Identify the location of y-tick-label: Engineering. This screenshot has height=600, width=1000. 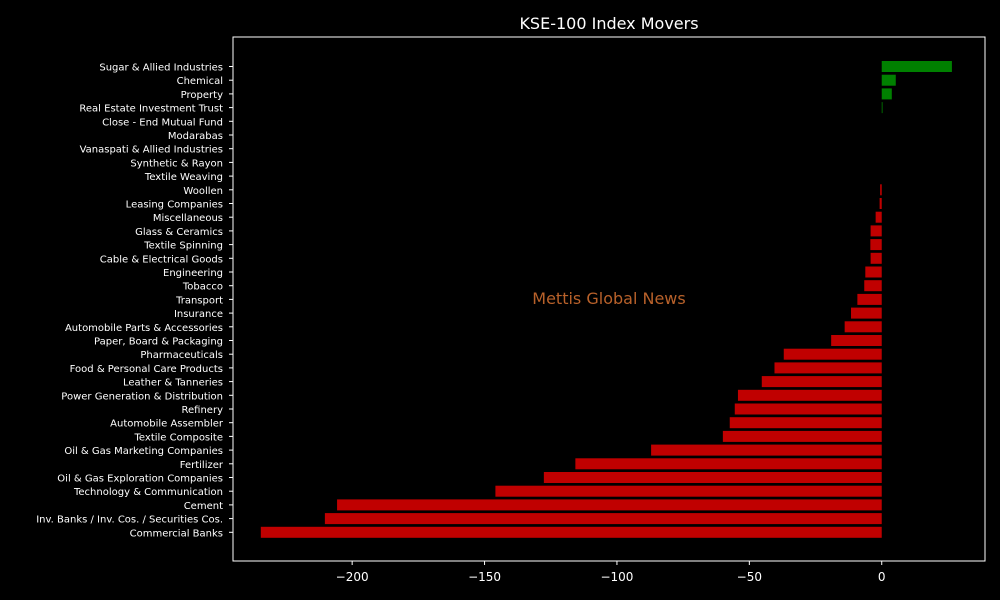
(193, 273).